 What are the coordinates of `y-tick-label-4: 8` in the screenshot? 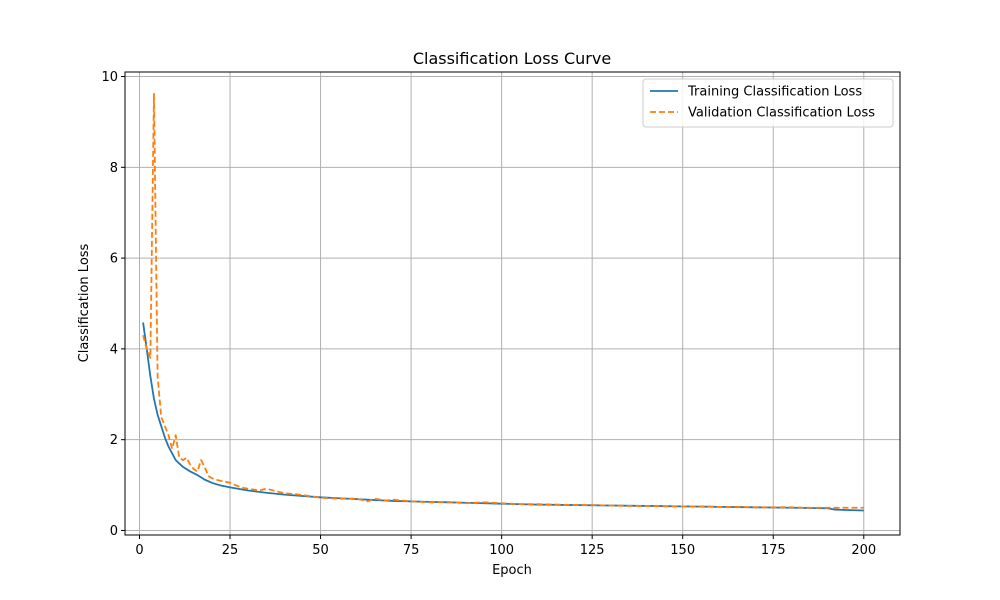 It's located at (114, 168).